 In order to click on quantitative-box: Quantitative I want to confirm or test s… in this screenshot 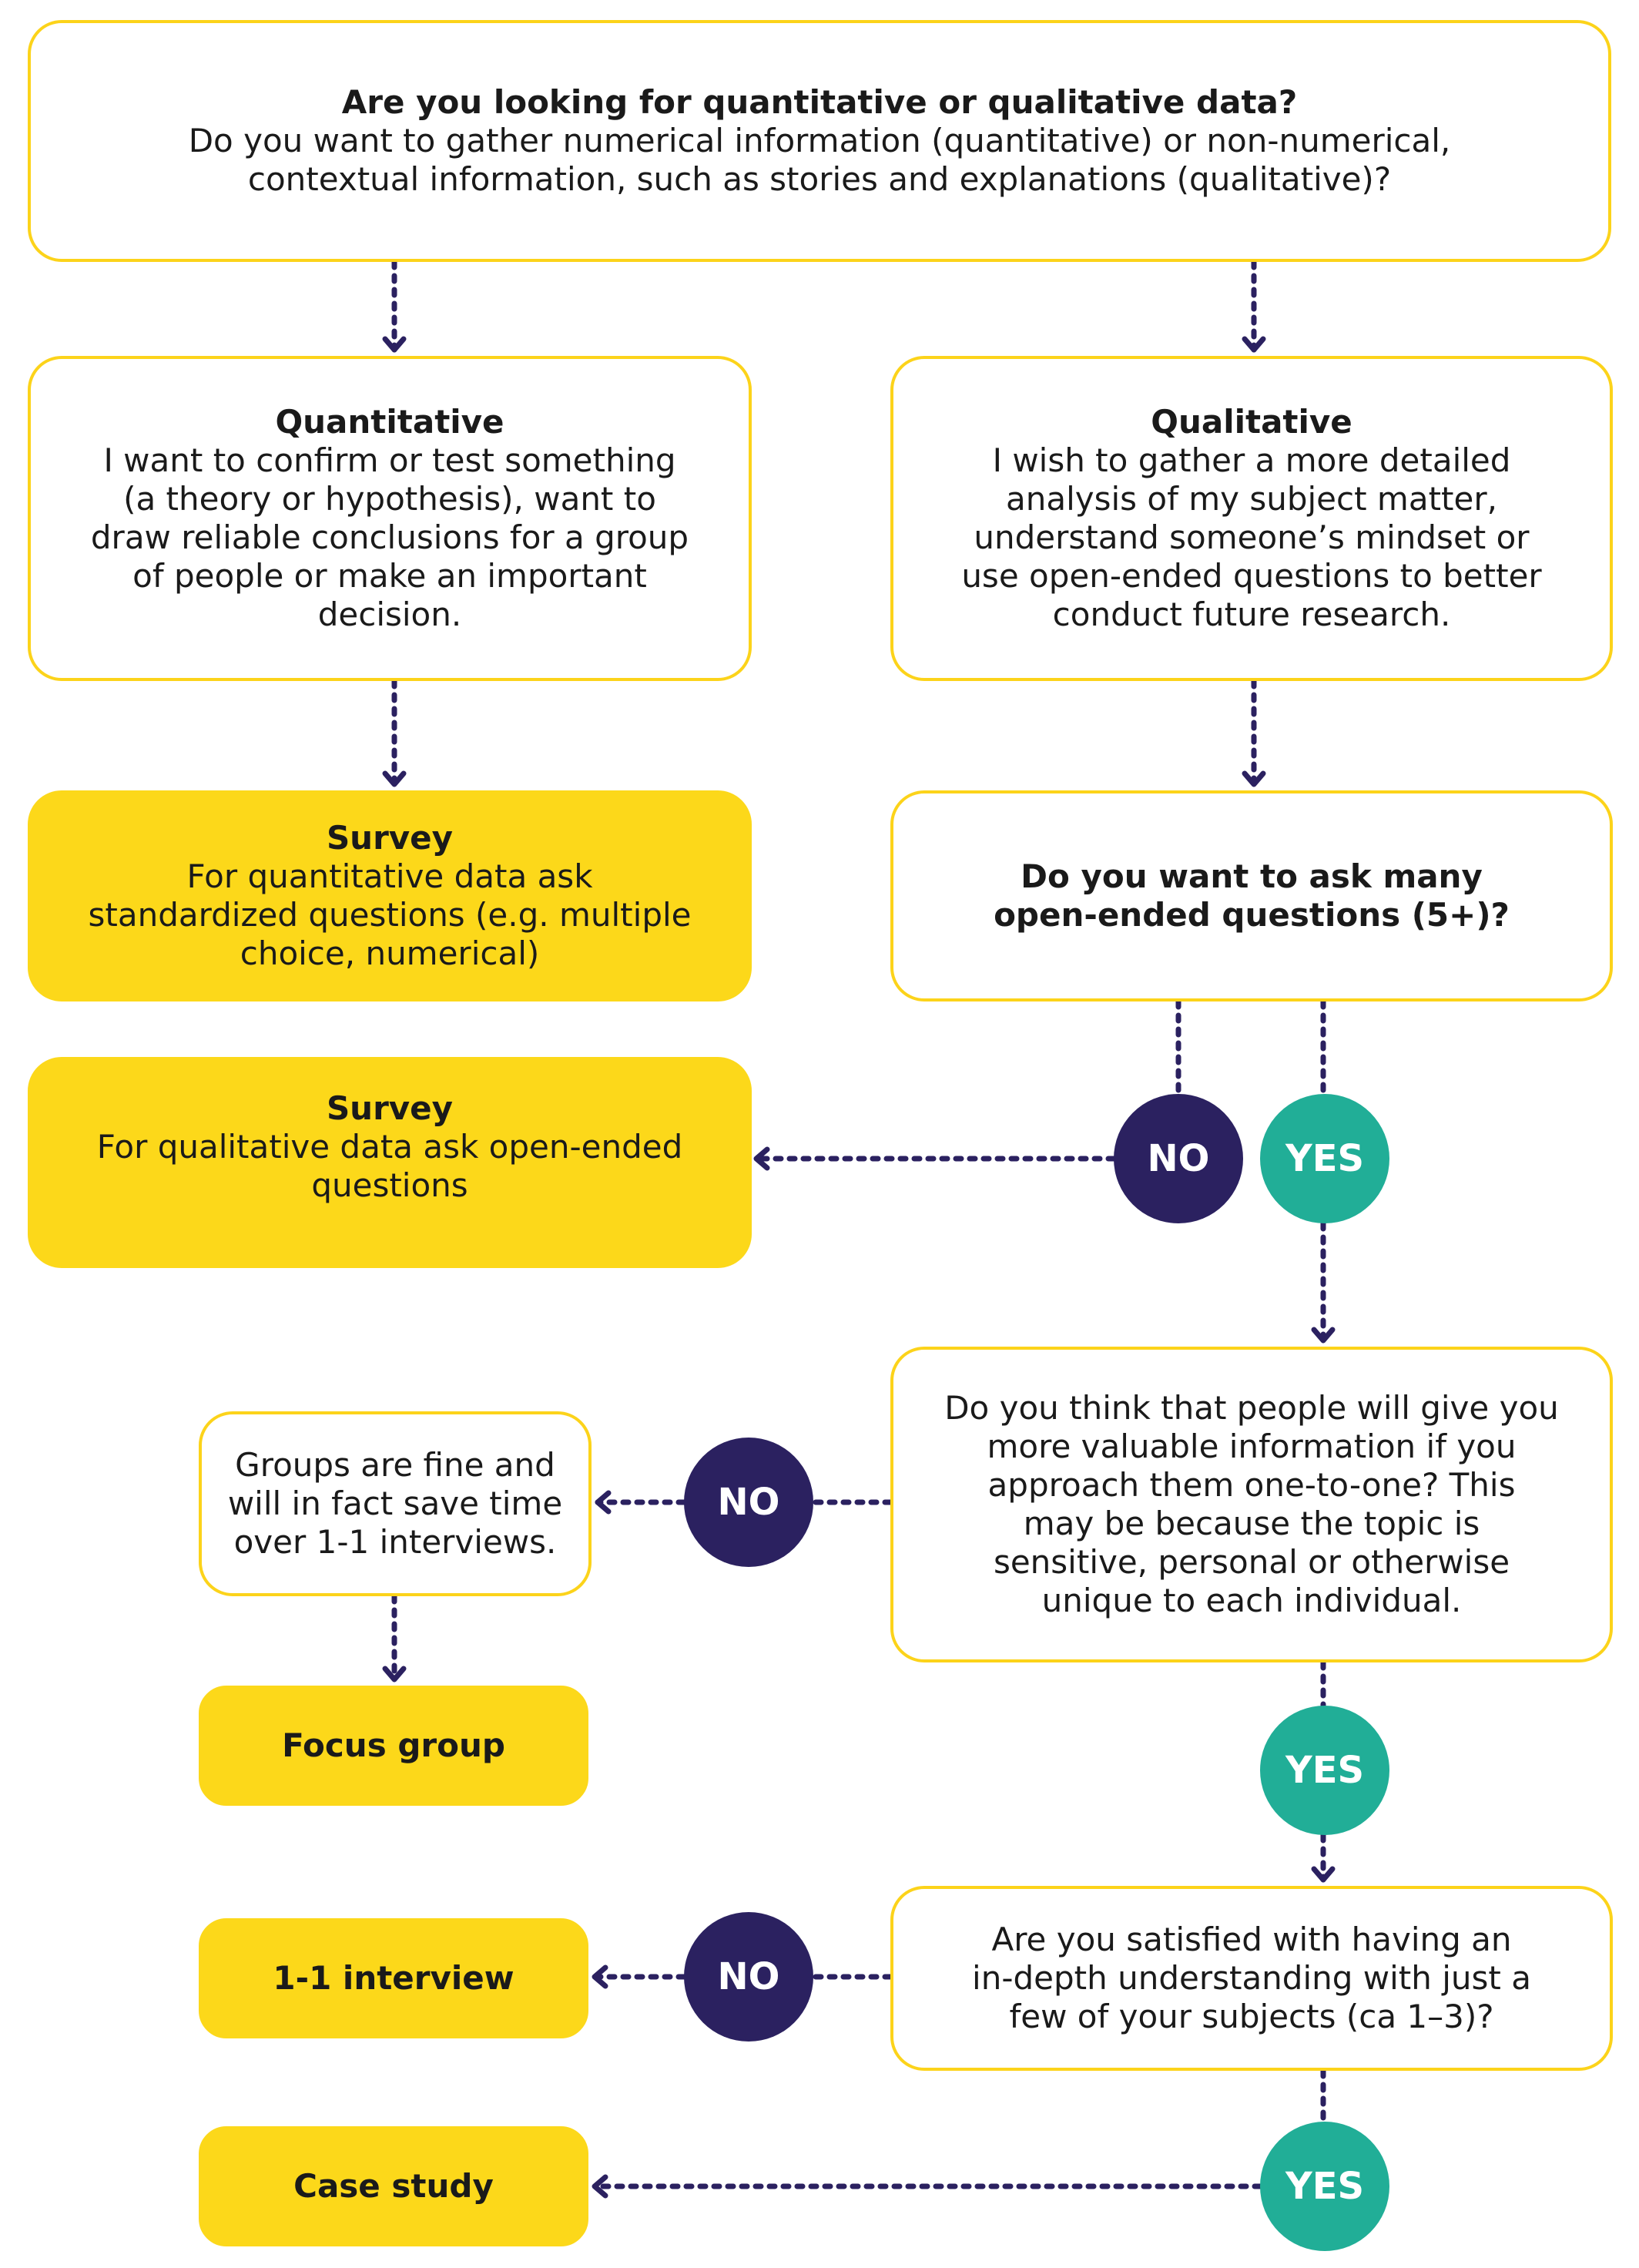, I will do `click(390, 518)`.